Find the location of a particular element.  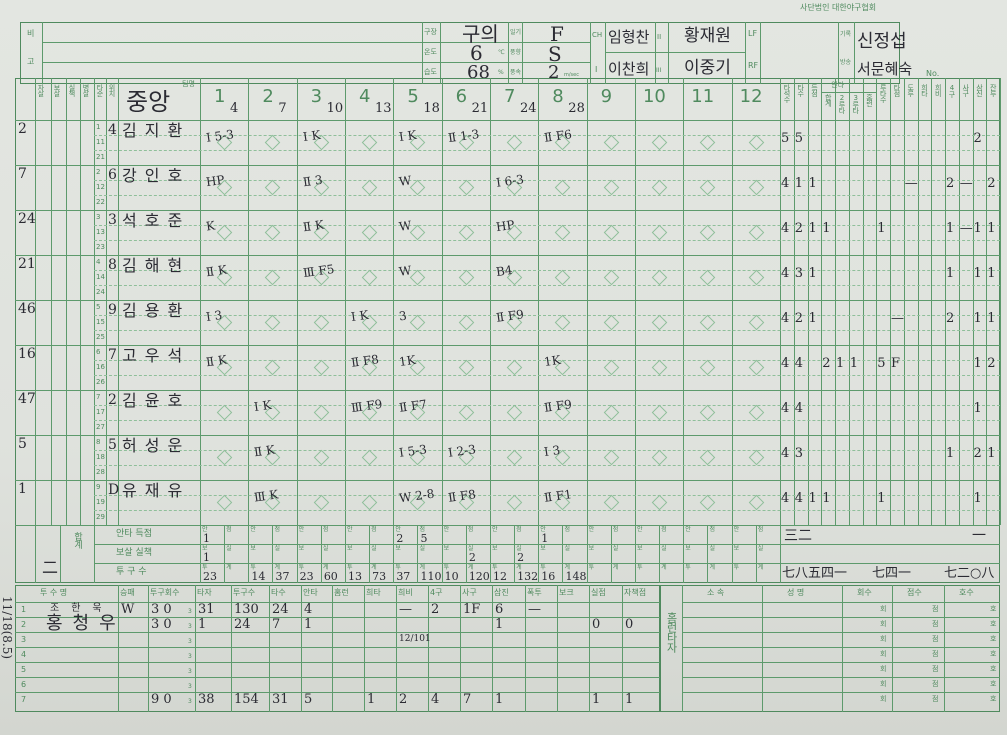

pitcher-stat: 2 is located at coordinates (435, 609).